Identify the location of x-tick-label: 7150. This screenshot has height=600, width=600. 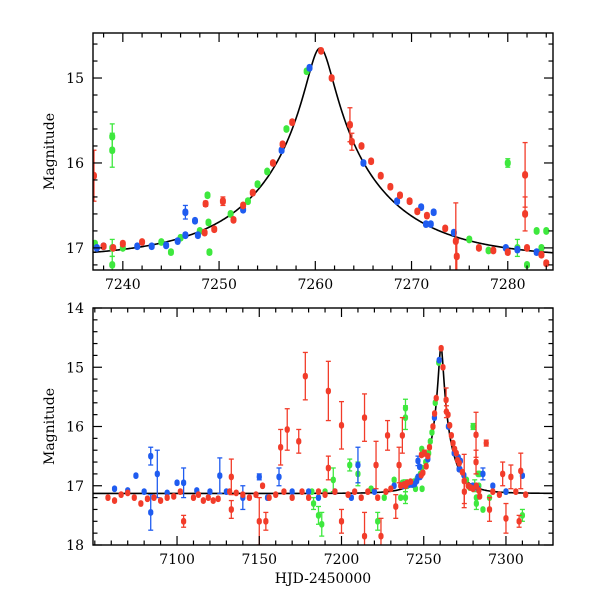
(259, 560).